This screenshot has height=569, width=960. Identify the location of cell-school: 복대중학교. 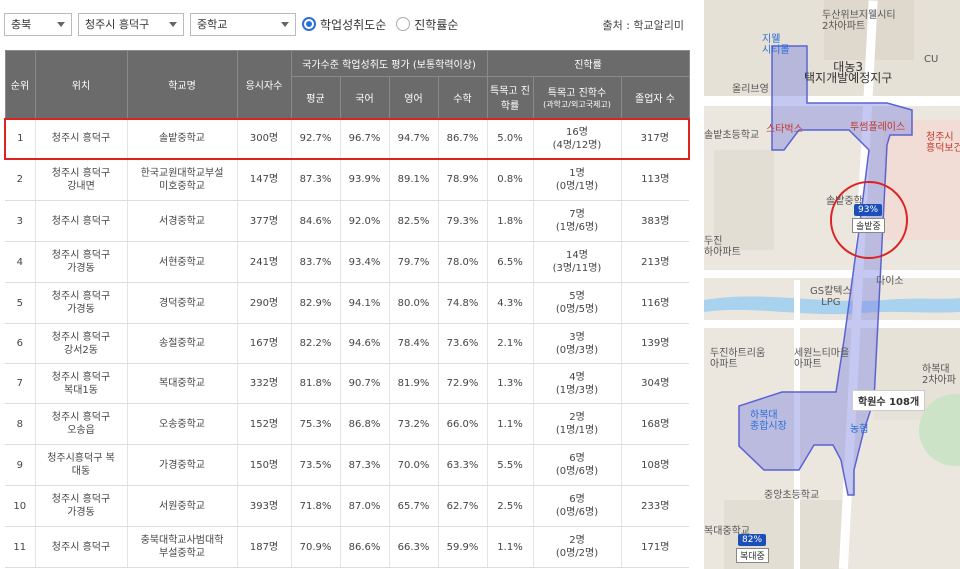
(181, 383).